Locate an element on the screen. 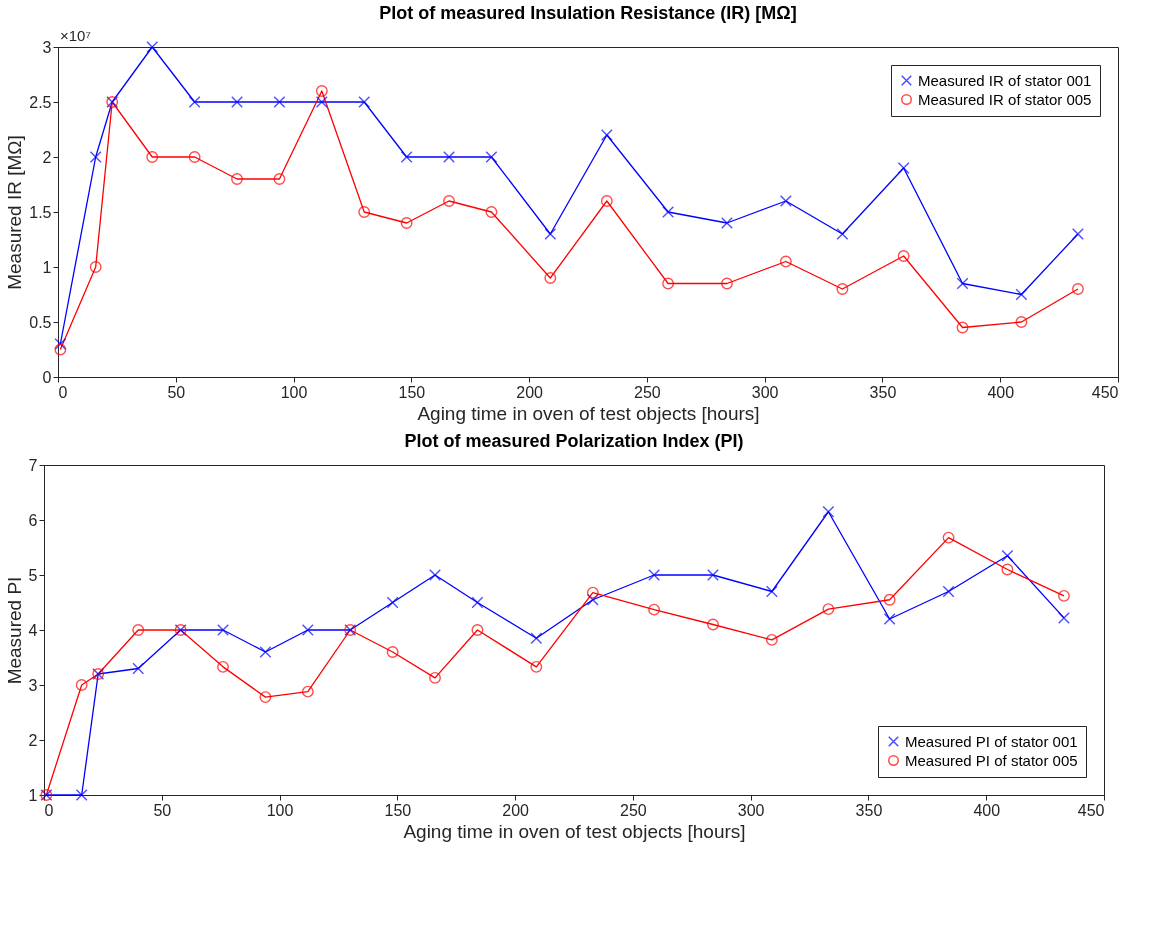  y-tick-label: 1 is located at coordinates (33, 795).